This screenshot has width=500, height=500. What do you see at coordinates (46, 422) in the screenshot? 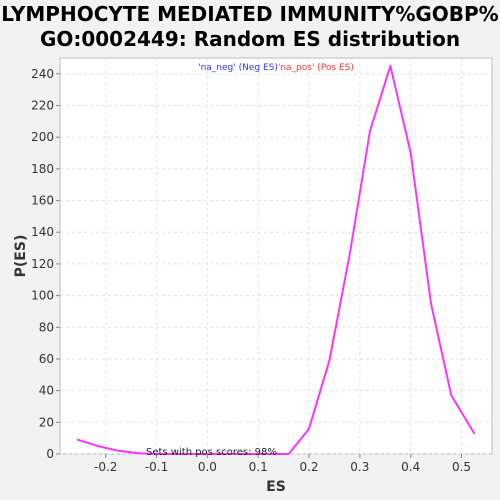
I see `y-tick-label: 20` at bounding box center [46, 422].